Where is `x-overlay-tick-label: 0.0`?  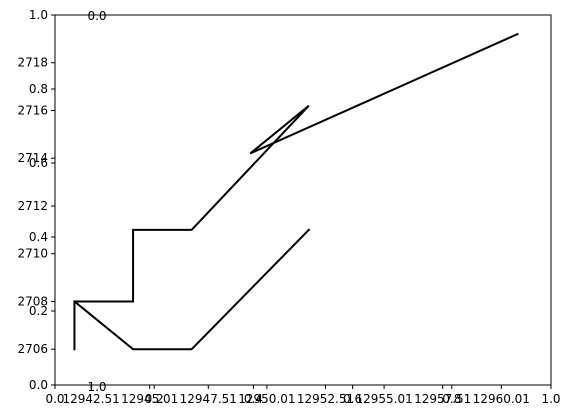
x-overlay-tick-label: 0.0 is located at coordinates (54, 399).